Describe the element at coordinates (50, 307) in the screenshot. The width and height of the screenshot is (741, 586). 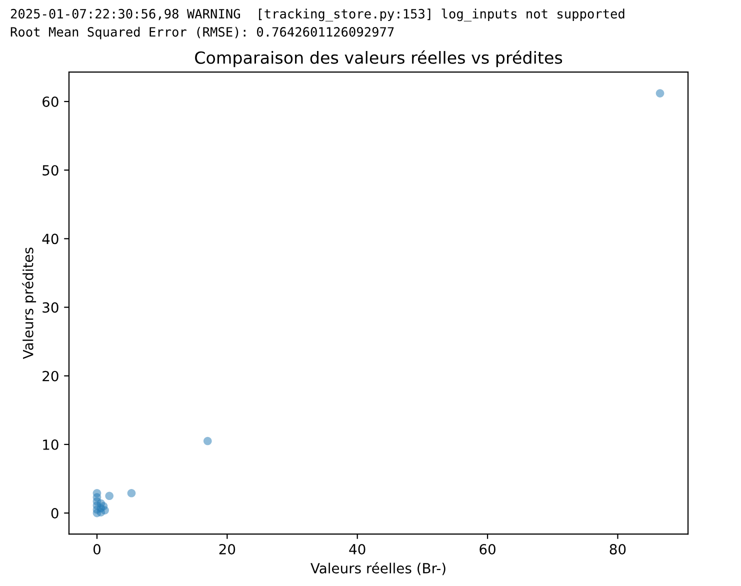
I see `y-tick-label: 30` at that location.